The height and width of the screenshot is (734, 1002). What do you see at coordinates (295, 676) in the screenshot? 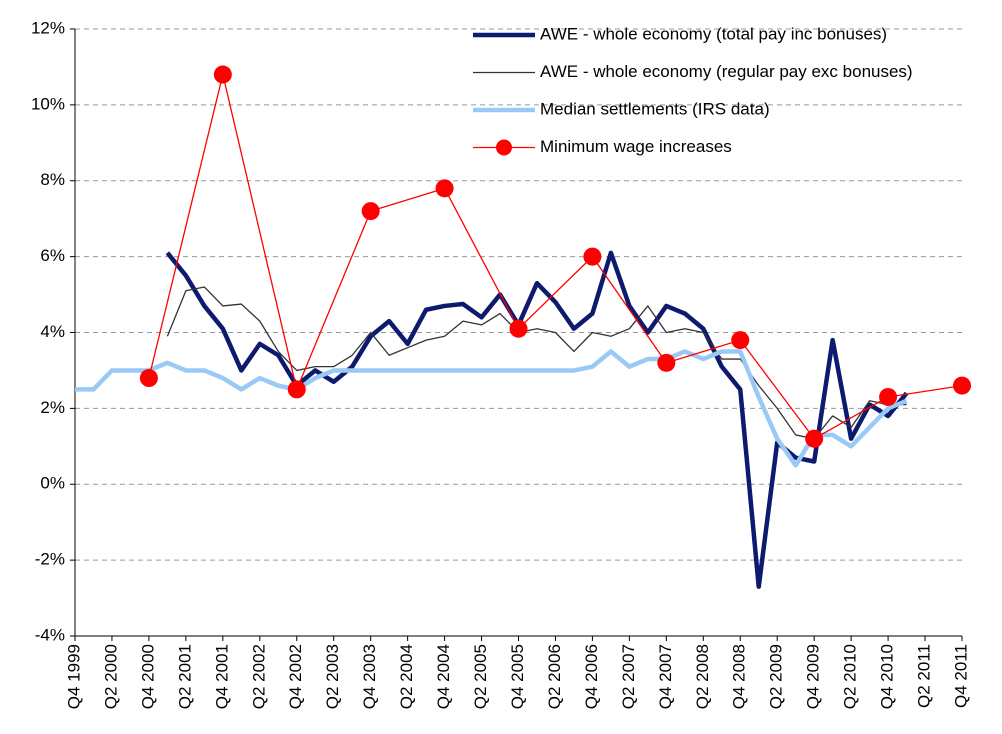
I see `x-tick-label: Q4 2002` at bounding box center [295, 676].